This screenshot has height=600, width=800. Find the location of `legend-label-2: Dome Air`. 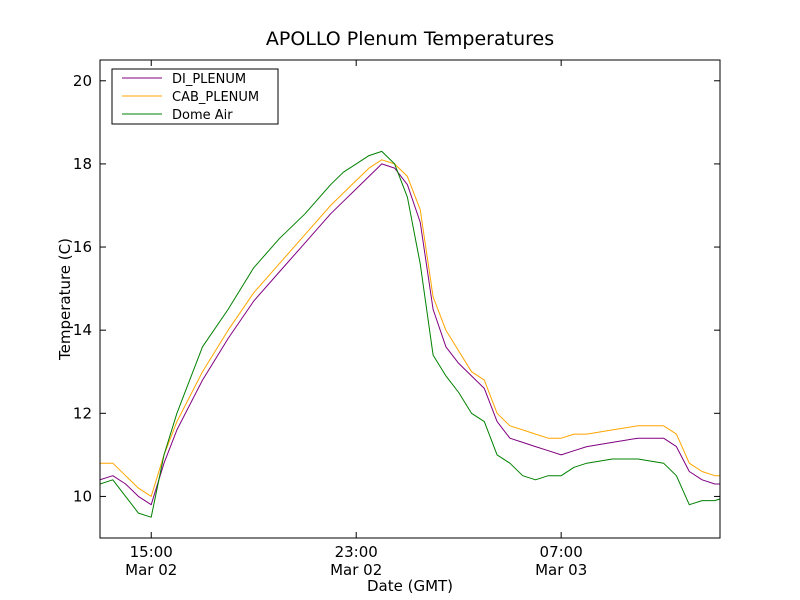

legend-label-2: Dome Air is located at coordinates (202, 115).